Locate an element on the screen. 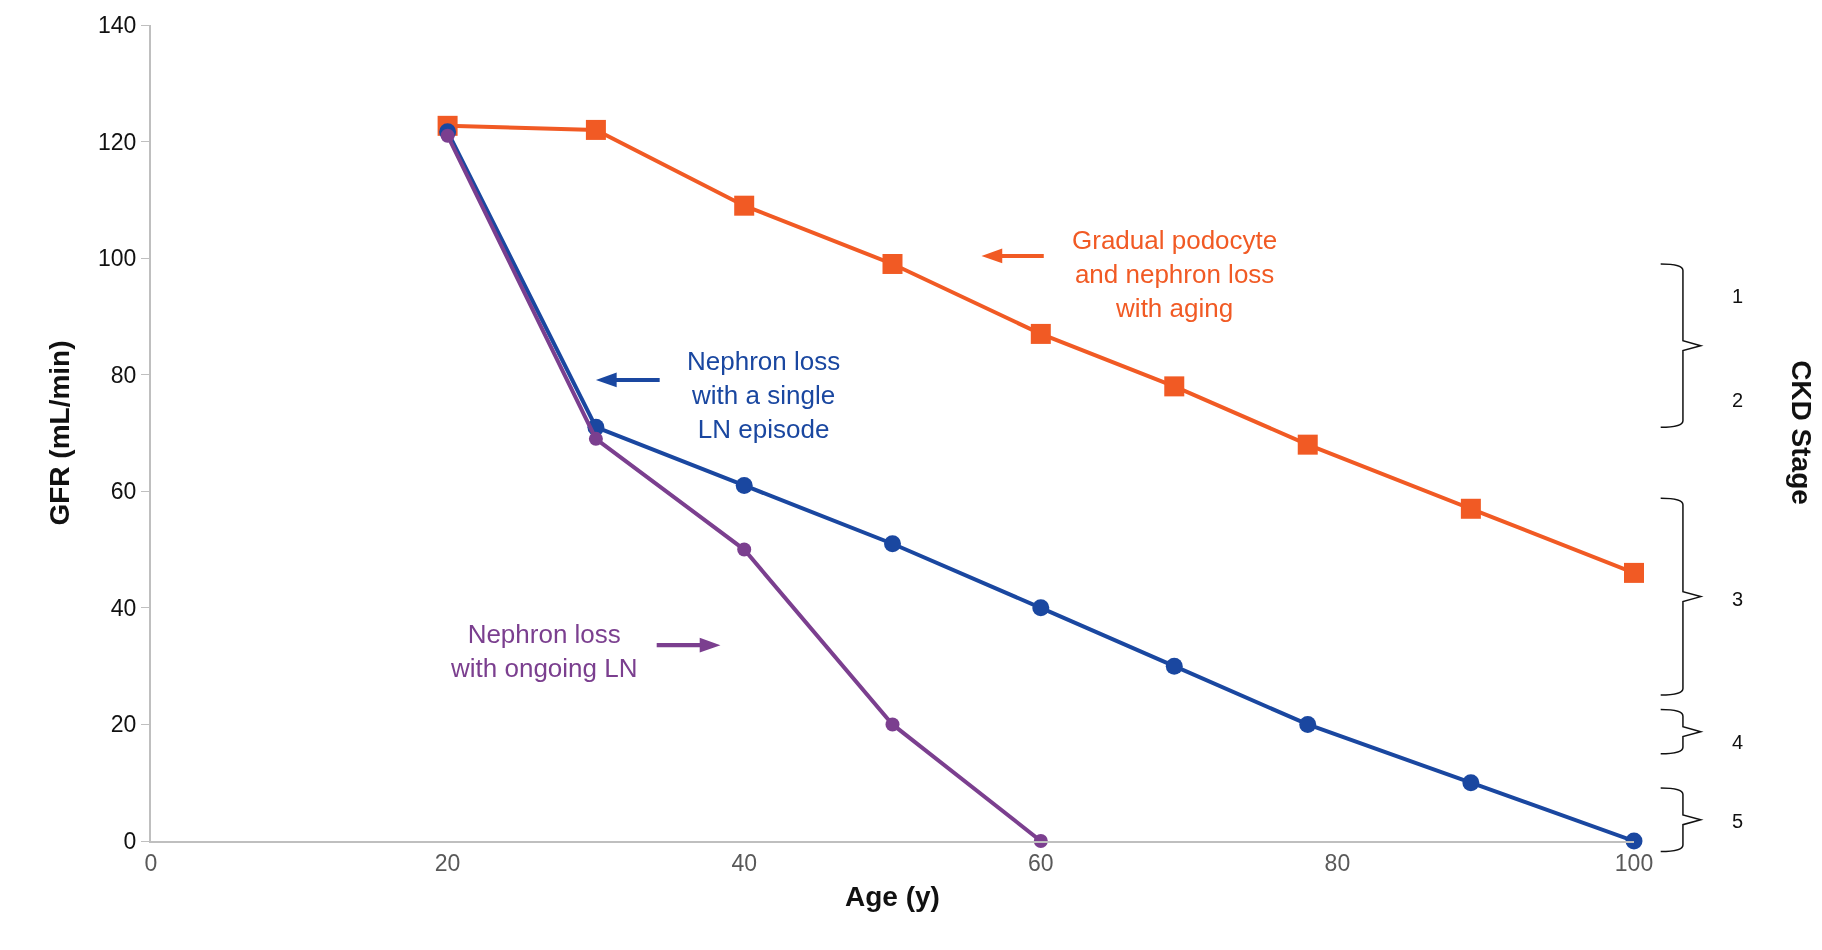 The width and height of the screenshot is (1822, 950). text: 2 is located at coordinates (1738, 400).